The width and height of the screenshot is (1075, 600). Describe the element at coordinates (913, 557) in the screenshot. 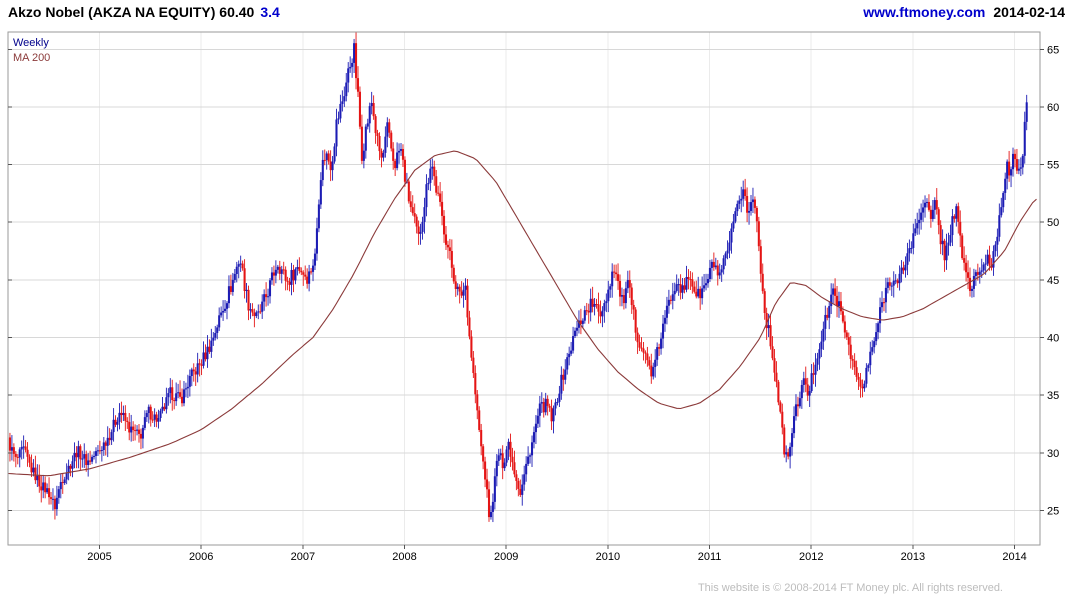

I see `svg-text: 2013` at that location.